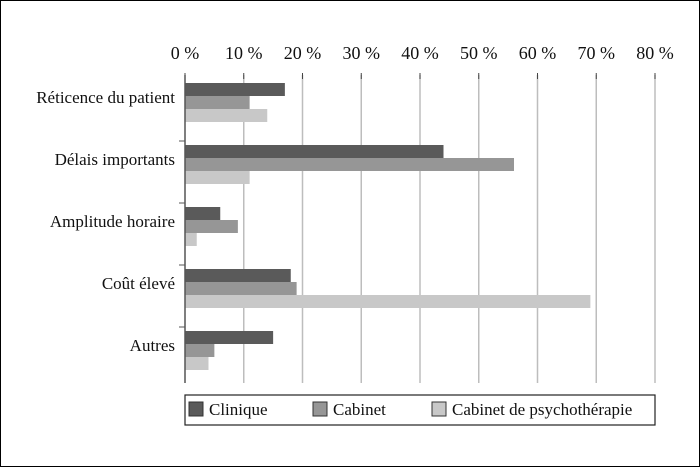 This screenshot has height=468, width=700. What do you see at coordinates (597, 53) in the screenshot?
I see `x-tick-label: 70 %` at bounding box center [597, 53].